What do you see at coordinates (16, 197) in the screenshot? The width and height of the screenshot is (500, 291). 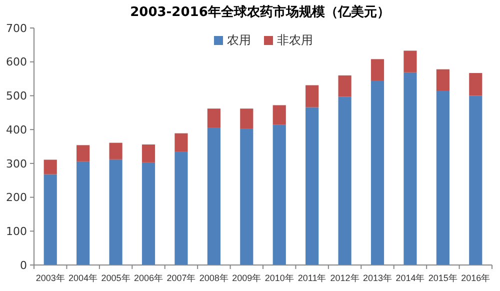 I see `y-tick-label: 200` at bounding box center [16, 197].